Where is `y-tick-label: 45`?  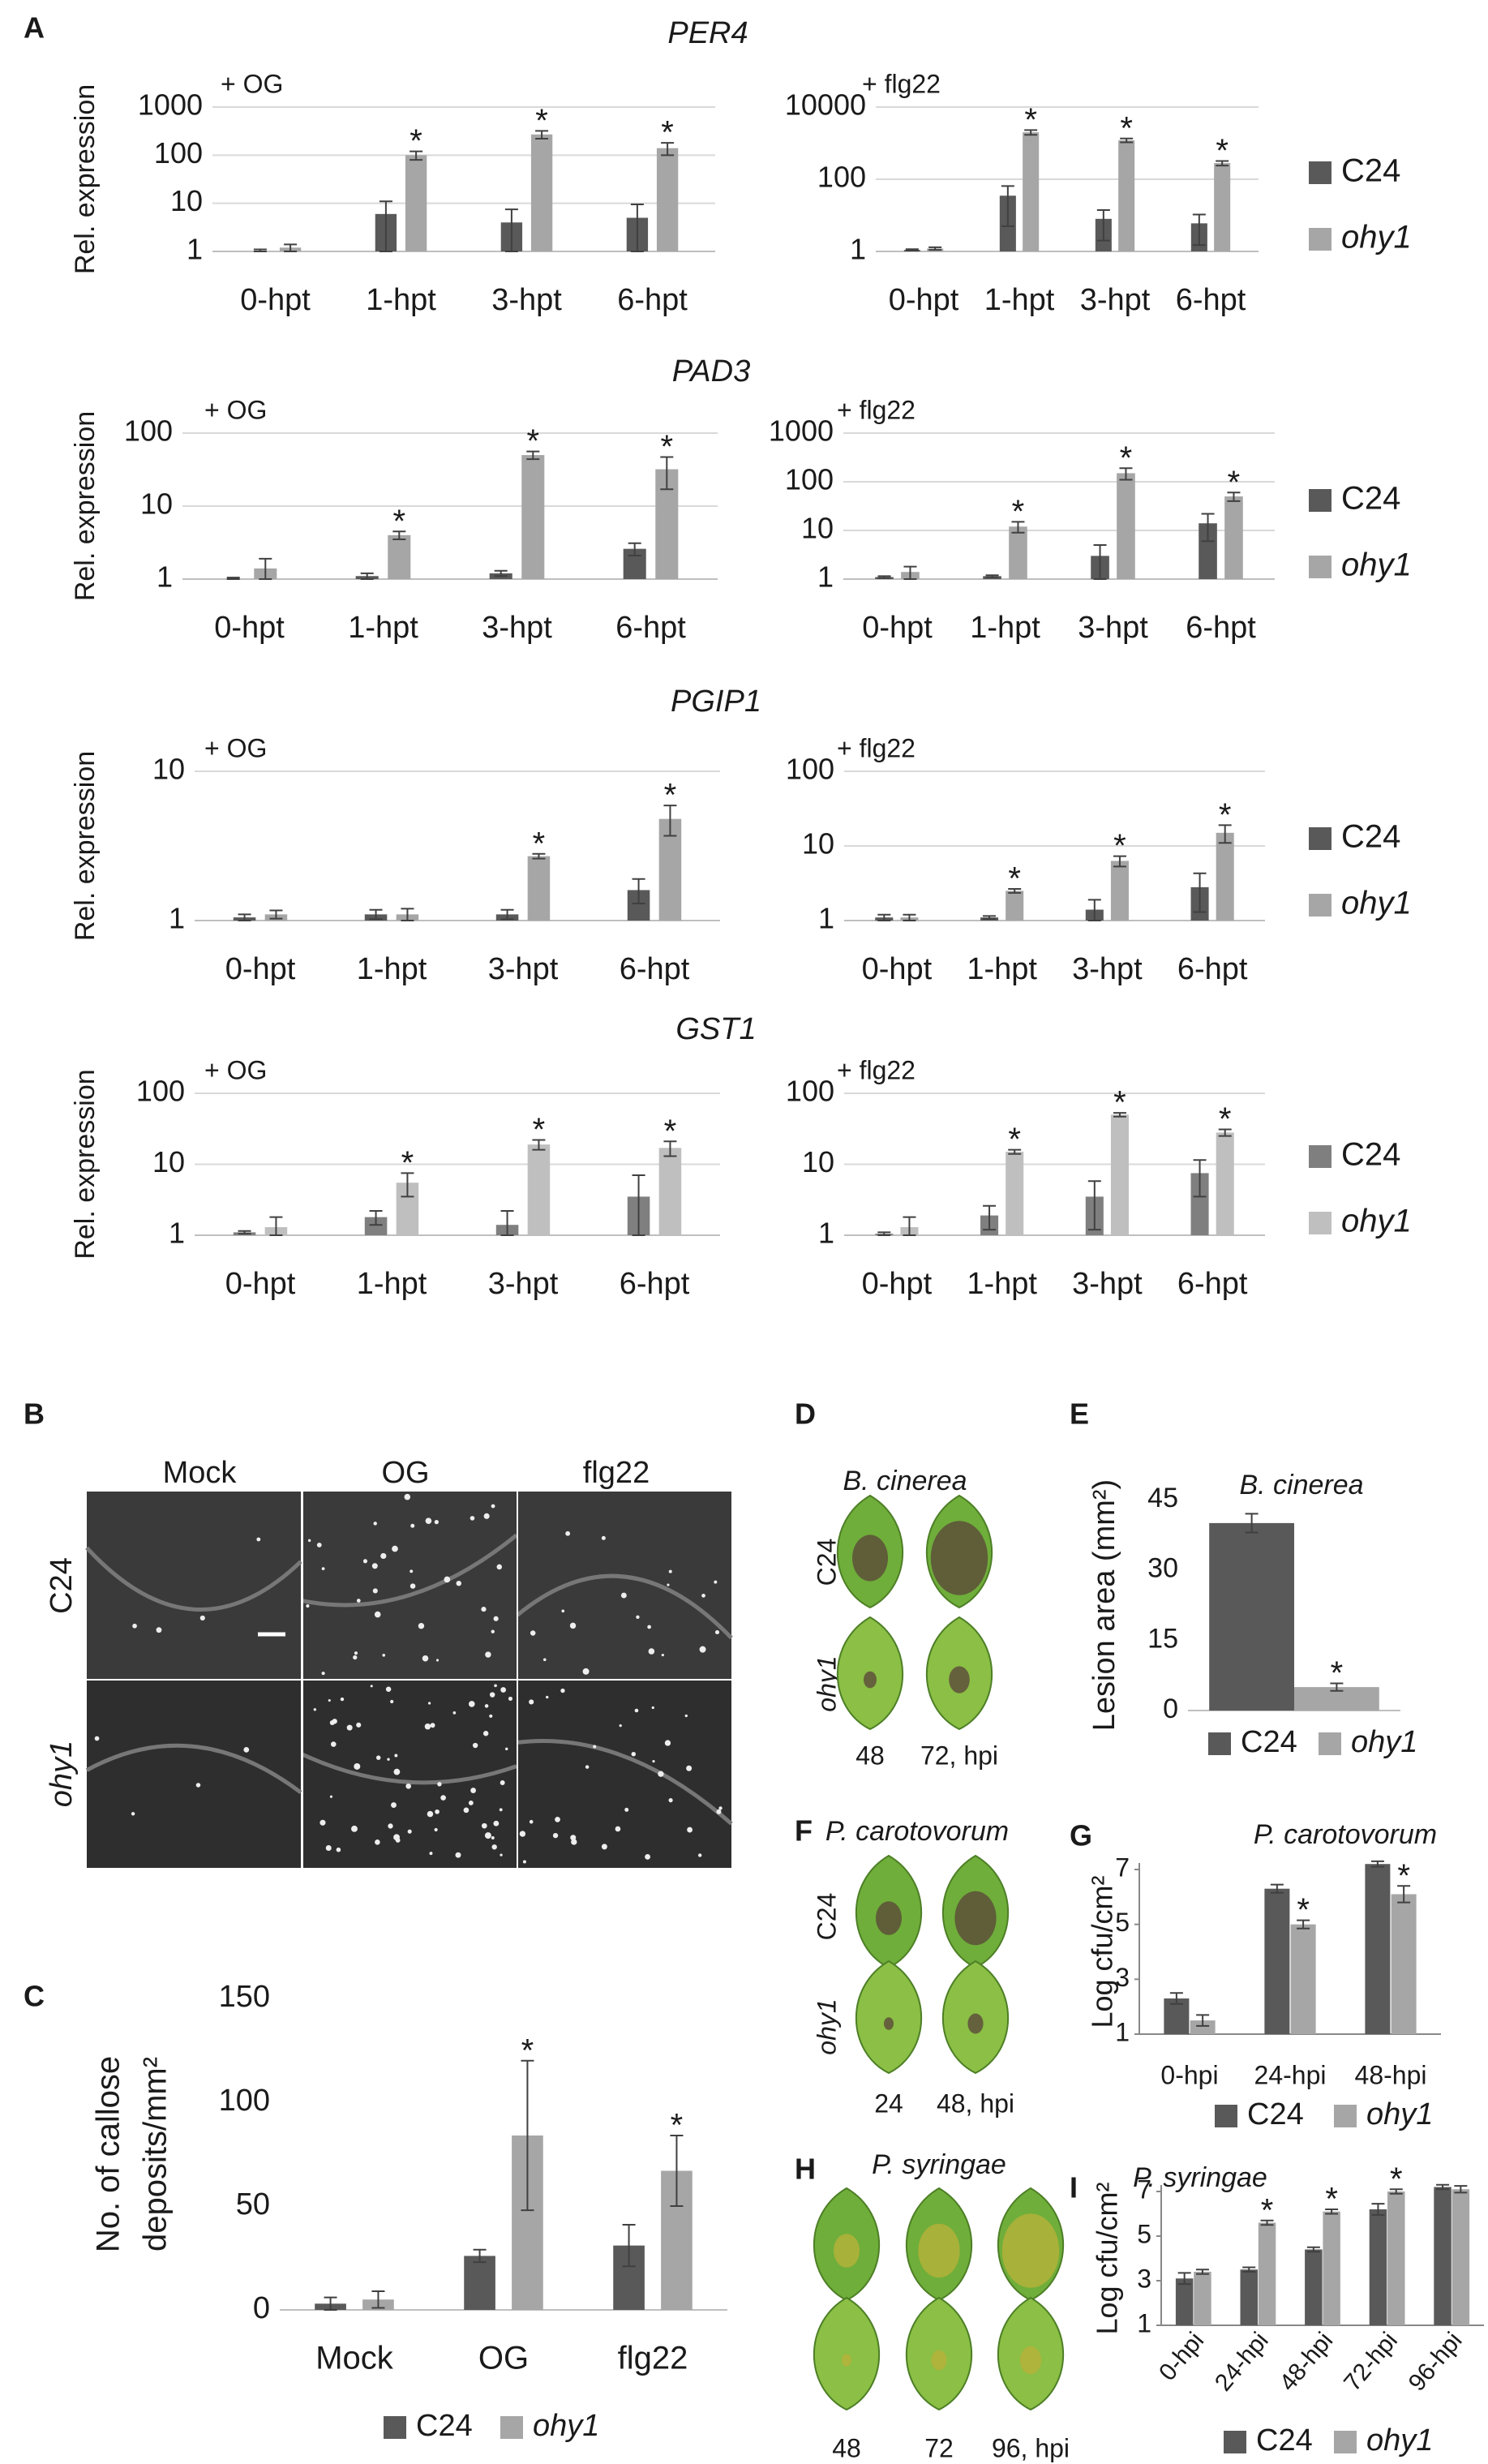 y-tick-label: 45 is located at coordinates (1162, 1498).